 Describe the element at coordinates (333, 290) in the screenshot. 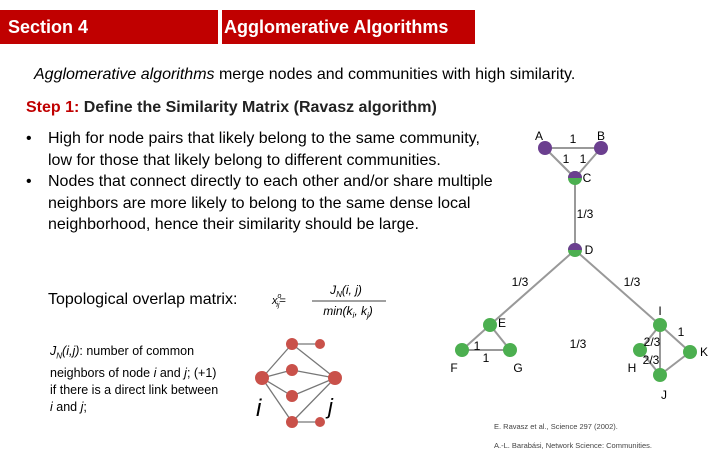

I see `num: J` at that location.